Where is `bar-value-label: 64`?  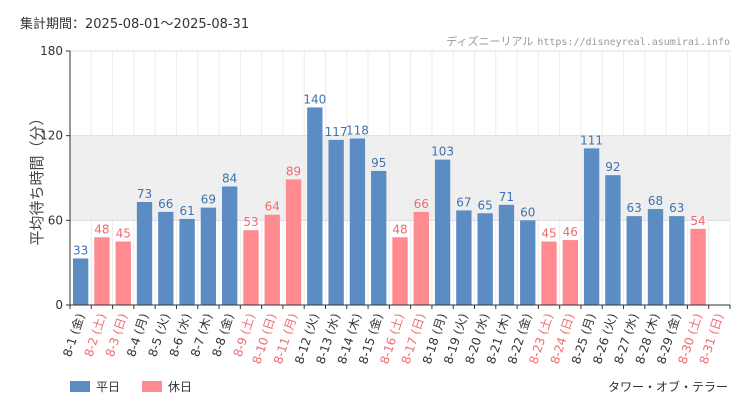 bar-value-label: 64 is located at coordinates (272, 207).